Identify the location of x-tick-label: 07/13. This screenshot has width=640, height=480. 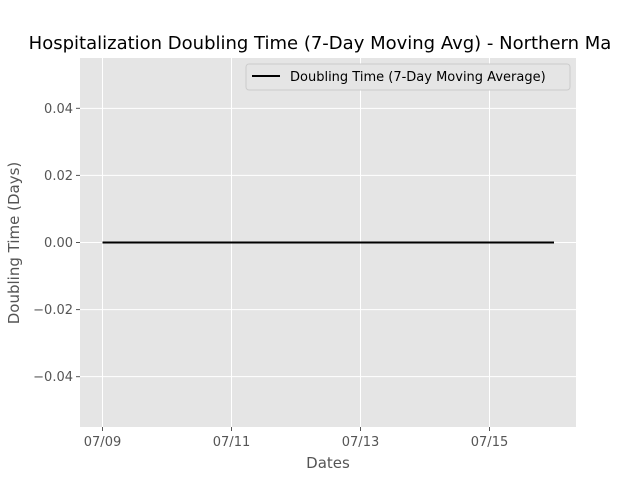
(360, 442).